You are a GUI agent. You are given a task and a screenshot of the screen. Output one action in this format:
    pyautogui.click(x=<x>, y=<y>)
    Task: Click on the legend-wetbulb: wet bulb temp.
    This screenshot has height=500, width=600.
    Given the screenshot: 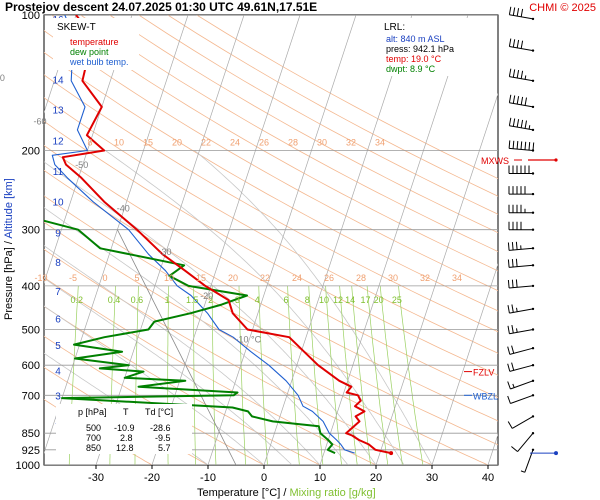 What is the action you would take?
    pyautogui.click(x=99, y=62)
    